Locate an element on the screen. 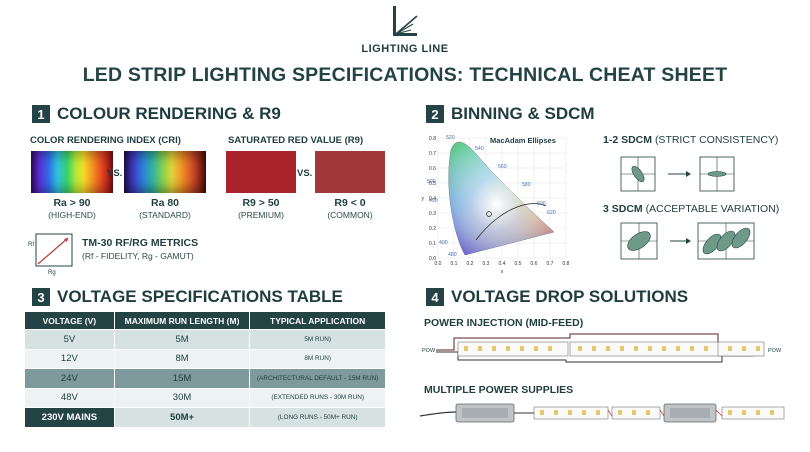 Image resolution: width=810 pixels, height=452 pixels. cri-standard-label: (STANDARD) is located at coordinates (165, 215).